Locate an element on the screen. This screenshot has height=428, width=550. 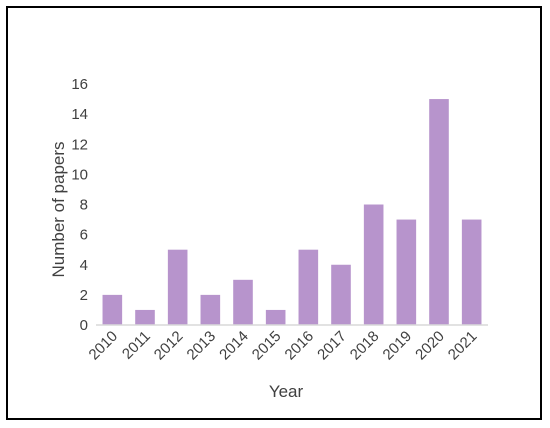
y-tick-label: 8 is located at coordinates (84, 205).